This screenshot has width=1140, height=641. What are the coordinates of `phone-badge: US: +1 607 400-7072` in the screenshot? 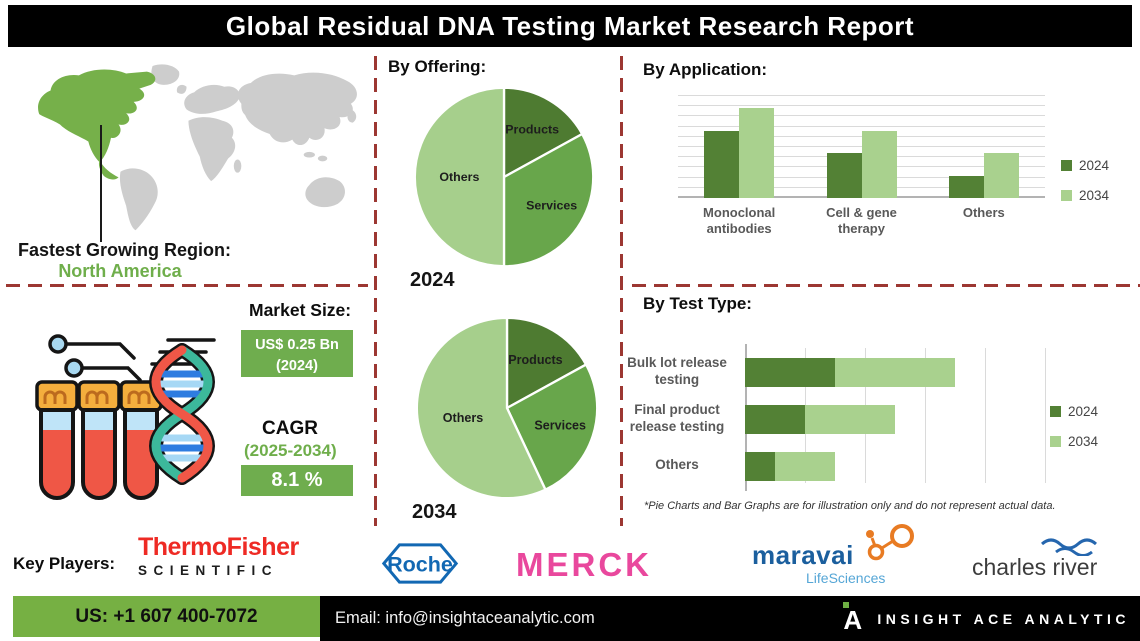 It's located at (166, 616).